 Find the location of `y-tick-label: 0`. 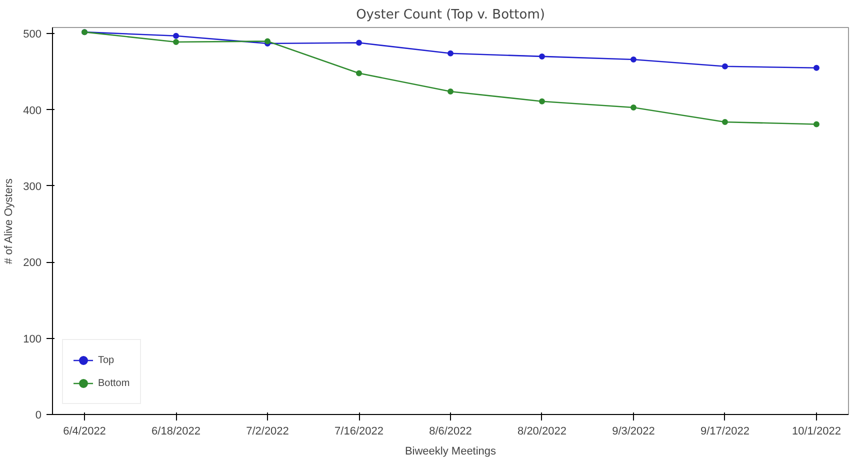

y-tick-label: 0 is located at coordinates (38, 416).